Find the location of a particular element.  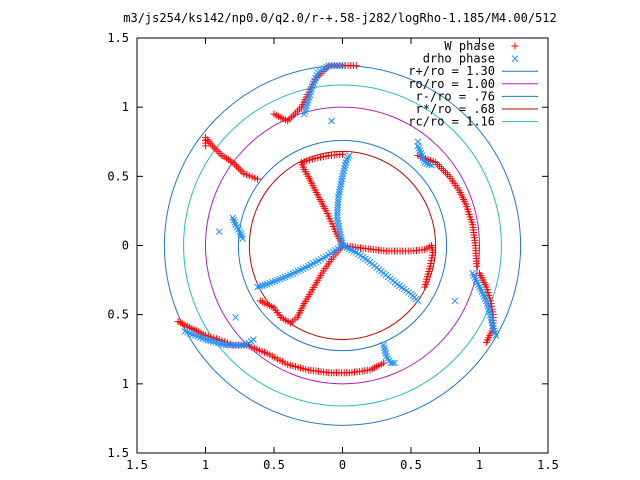

legend-label-6: rc/ro = 1.16 is located at coordinates (451, 122).